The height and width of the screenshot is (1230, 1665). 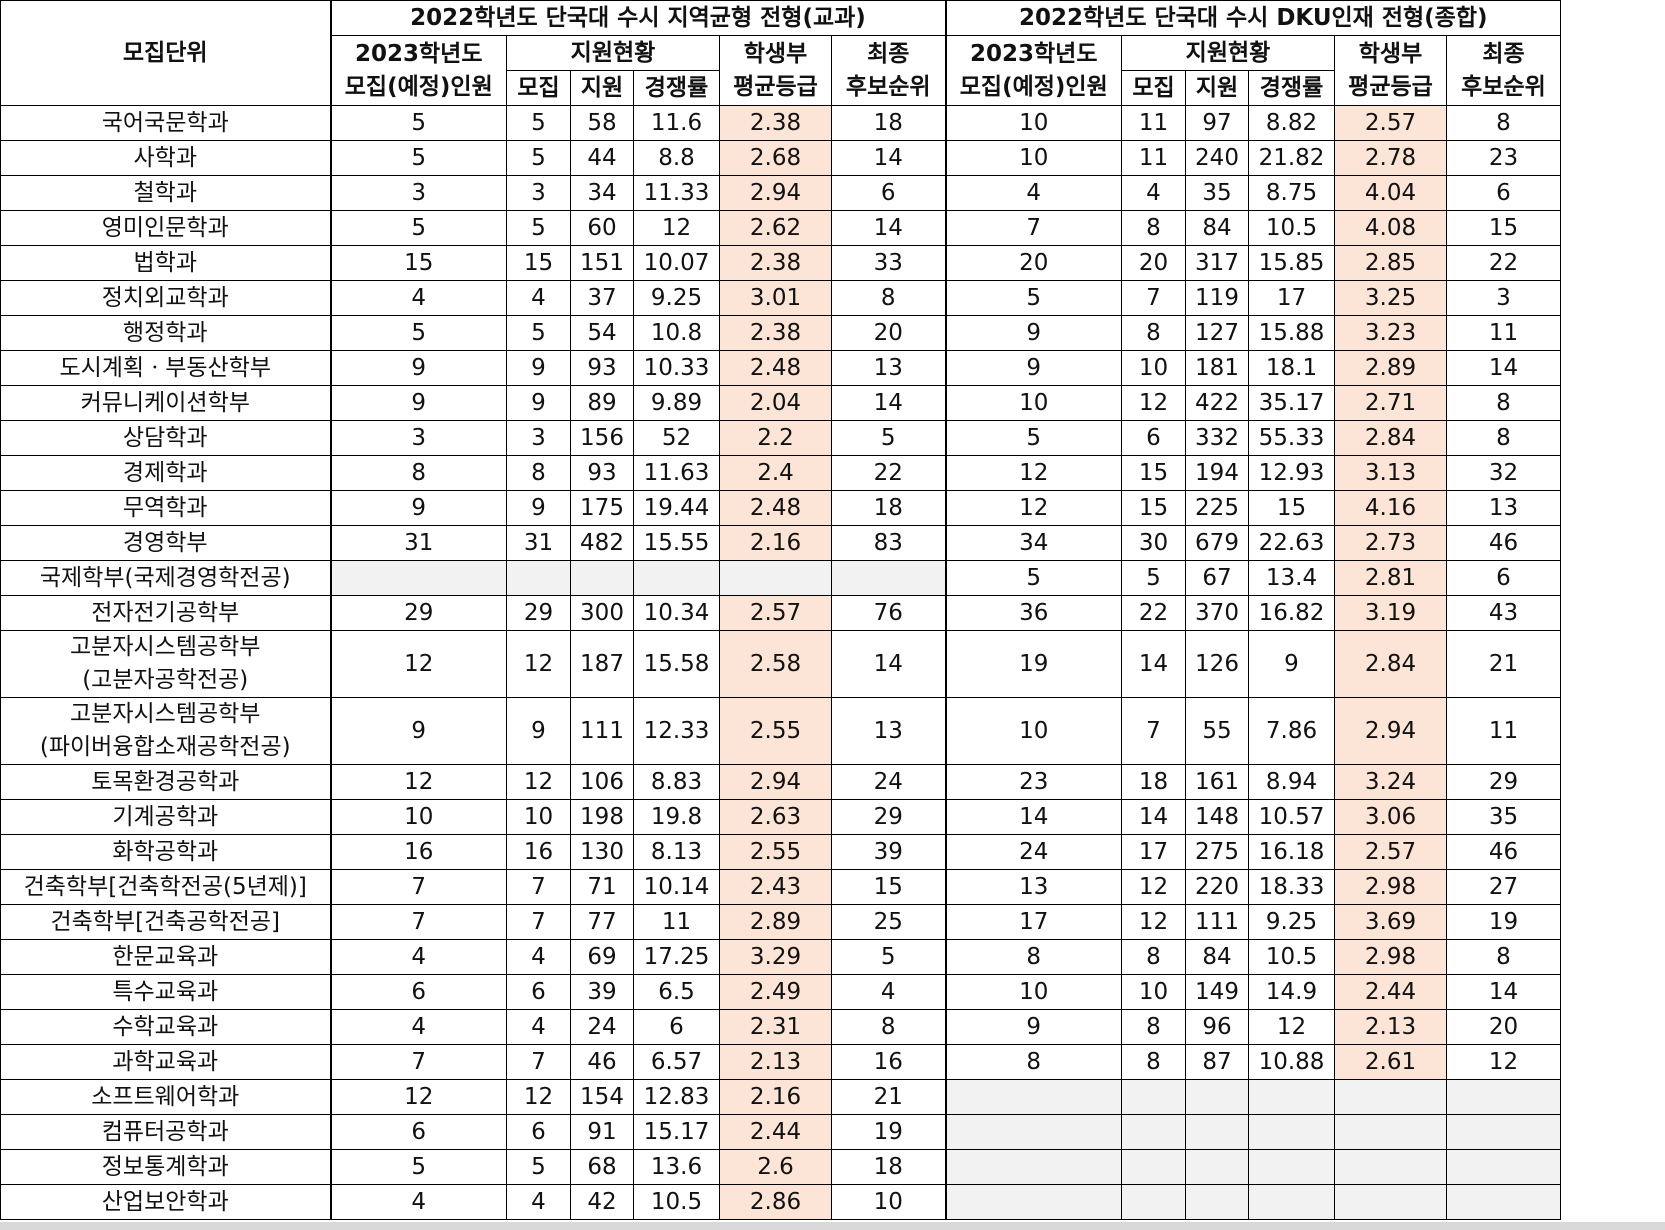 I want to click on regional-recruit-cell: 7, so click(x=538, y=1062).